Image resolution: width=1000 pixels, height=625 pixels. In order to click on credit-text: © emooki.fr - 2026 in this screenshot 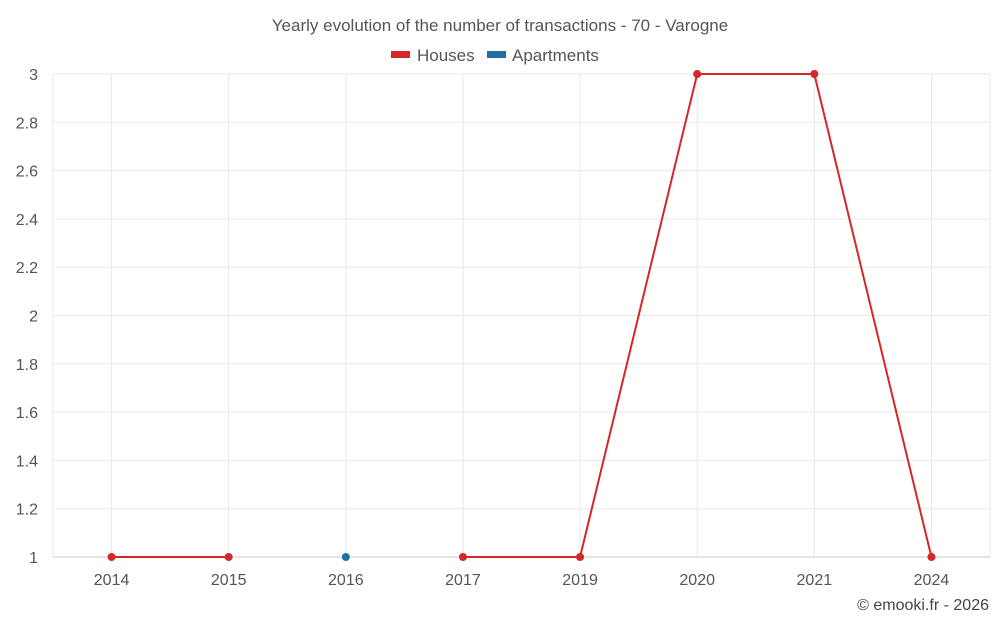, I will do `click(923, 605)`.